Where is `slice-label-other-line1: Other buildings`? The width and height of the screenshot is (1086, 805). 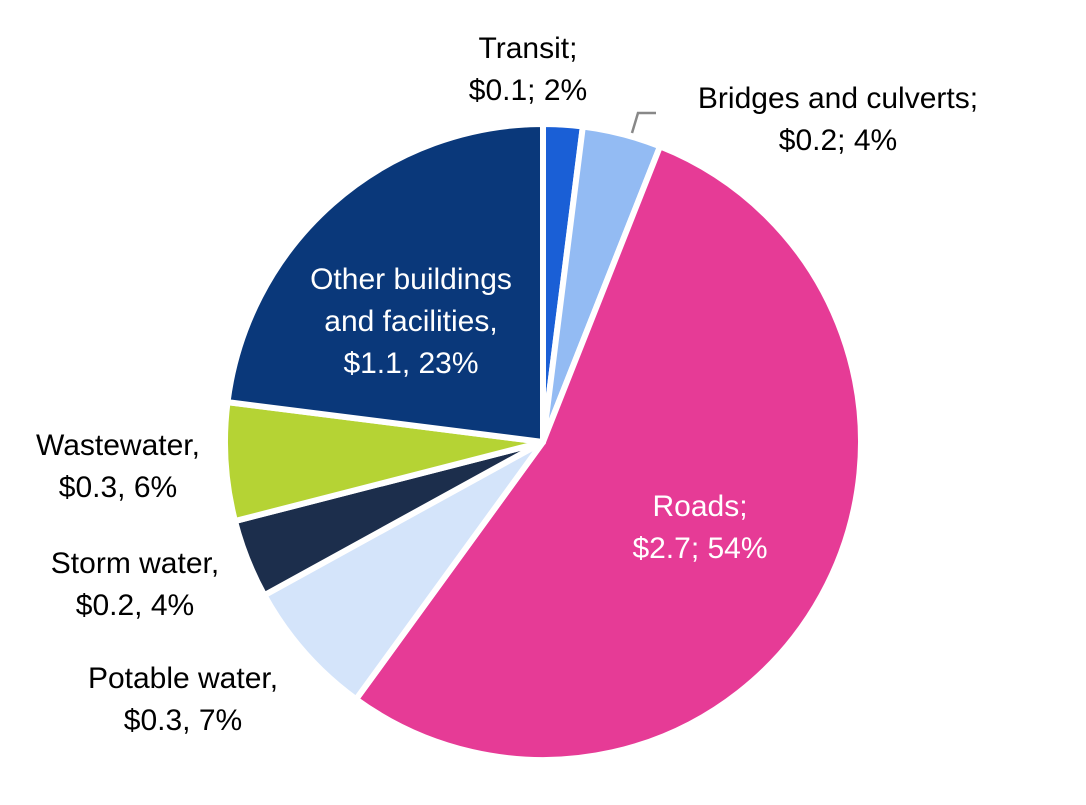 slice-label-other-line1: Other buildings is located at coordinates (411, 279).